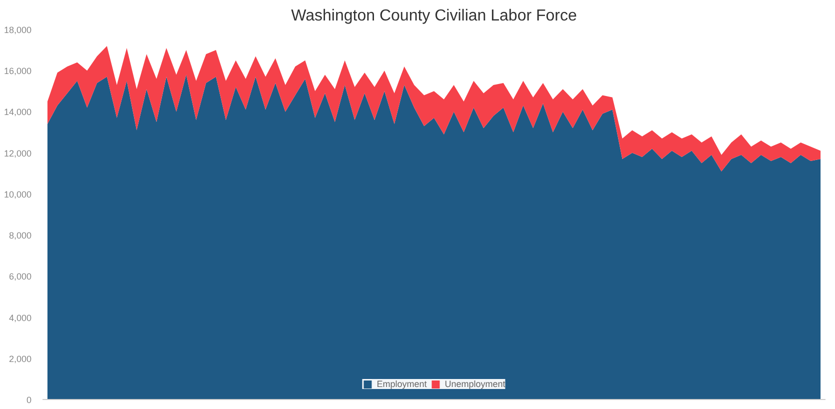 This screenshot has height=409, width=835. Describe the element at coordinates (18, 71) in the screenshot. I see `y-tick-label: 16,000` at that location.